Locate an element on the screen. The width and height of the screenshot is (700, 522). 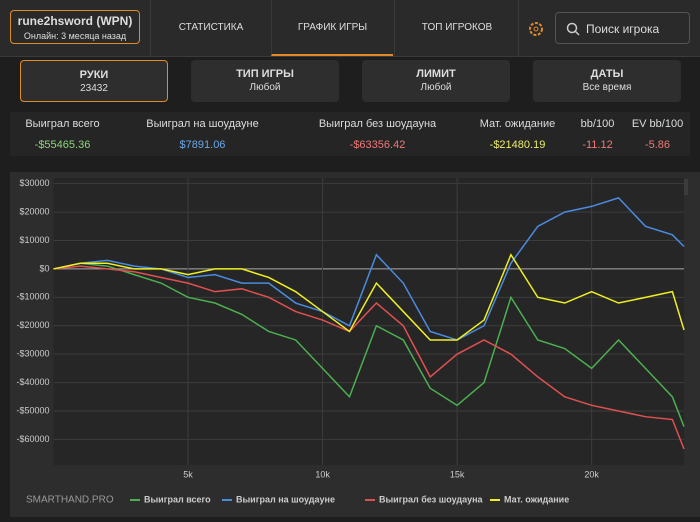
nav-tab: ТОП ИГРОКОВ is located at coordinates (456, 28).